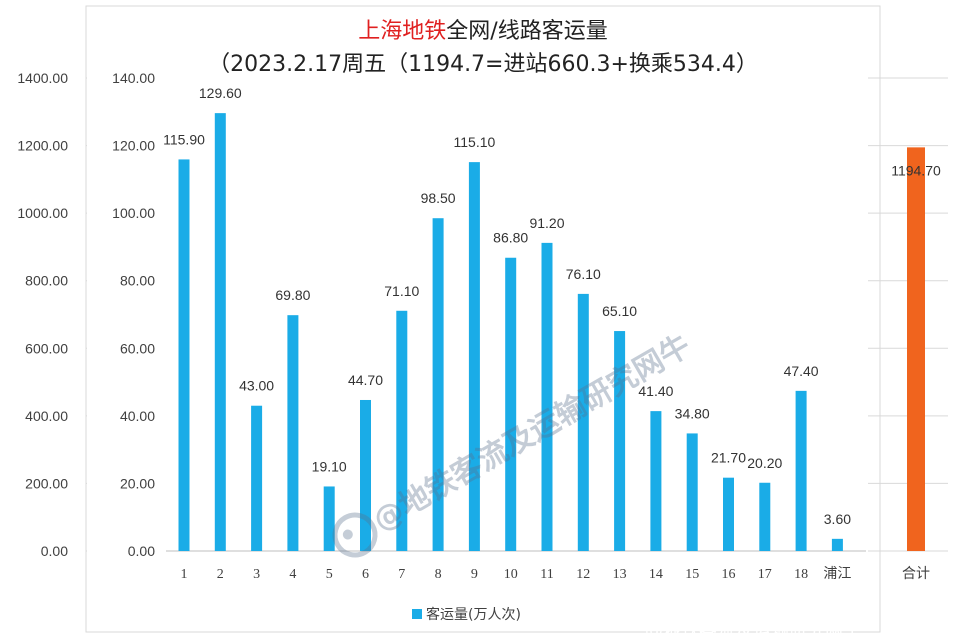  I want to click on line-category-label: 14, so click(656, 574).